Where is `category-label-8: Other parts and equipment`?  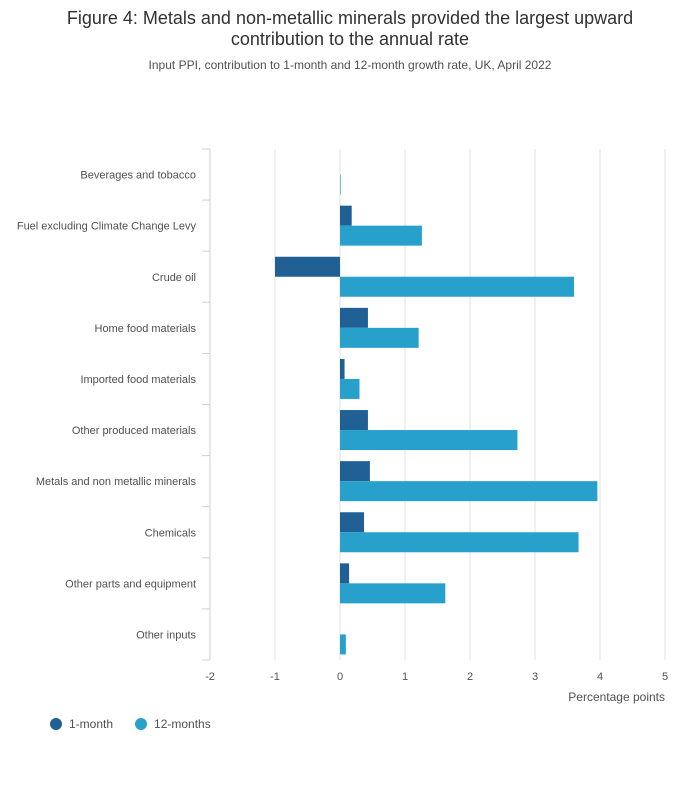 category-label-8: Other parts and equipment is located at coordinates (130, 584).